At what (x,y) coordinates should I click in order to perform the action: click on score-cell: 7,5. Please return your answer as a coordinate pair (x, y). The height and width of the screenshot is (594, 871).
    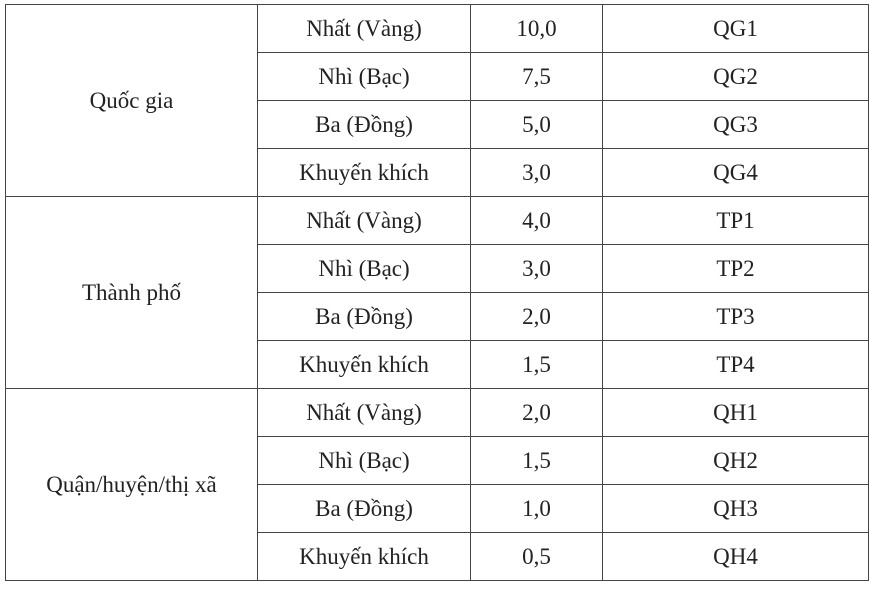
    Looking at the image, I should click on (536, 76).